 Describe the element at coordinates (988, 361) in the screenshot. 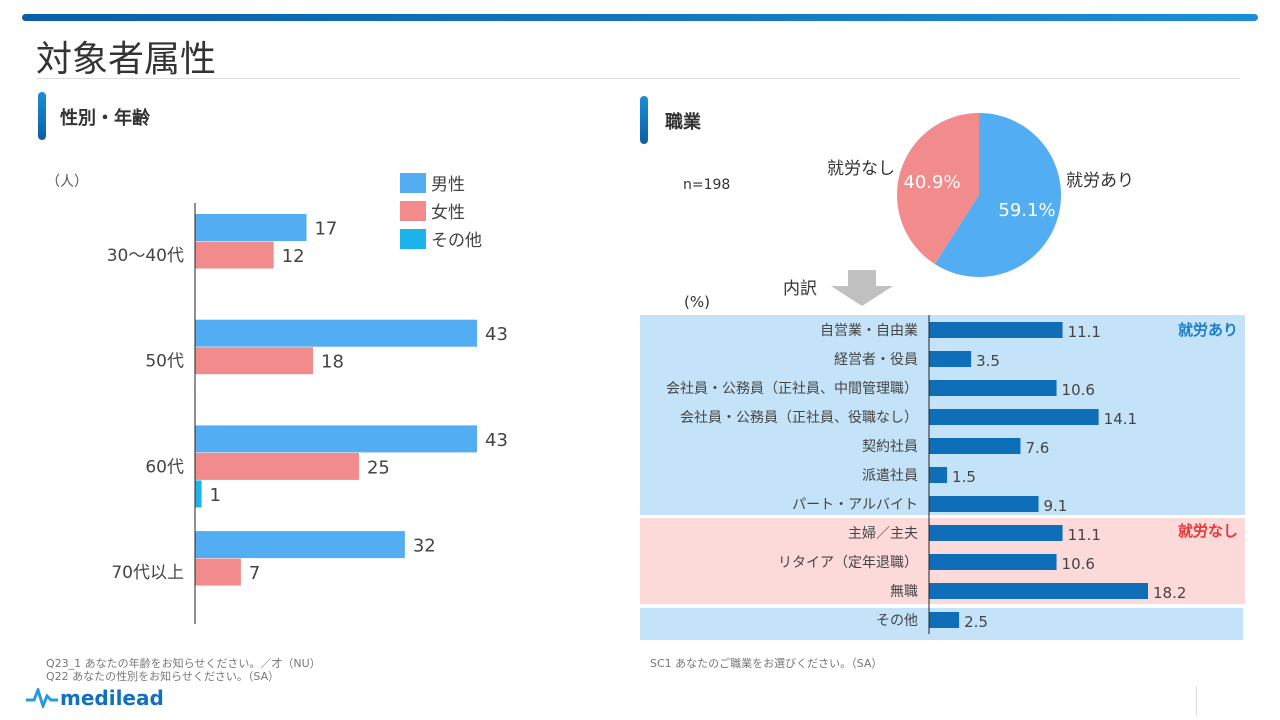

I see `data-label: 3.5` at that location.